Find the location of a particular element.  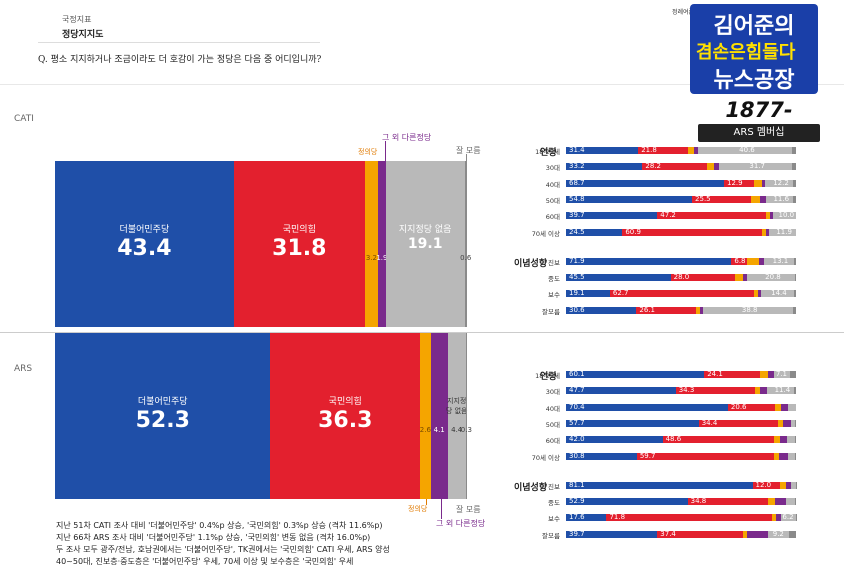

cati-breakdown-row-label-0-1: 30대 is located at coordinates (552, 168).